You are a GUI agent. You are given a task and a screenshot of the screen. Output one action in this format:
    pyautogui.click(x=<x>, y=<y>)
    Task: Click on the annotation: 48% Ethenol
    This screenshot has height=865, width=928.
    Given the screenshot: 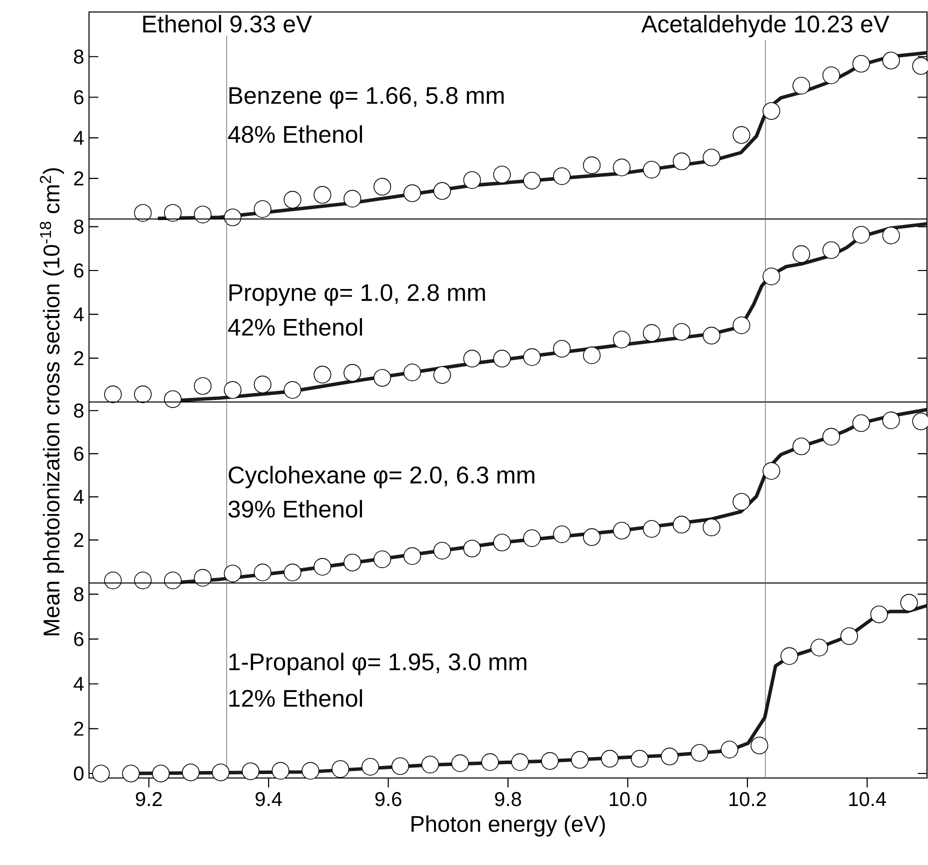 What is the action you would take?
    pyautogui.click(x=295, y=134)
    